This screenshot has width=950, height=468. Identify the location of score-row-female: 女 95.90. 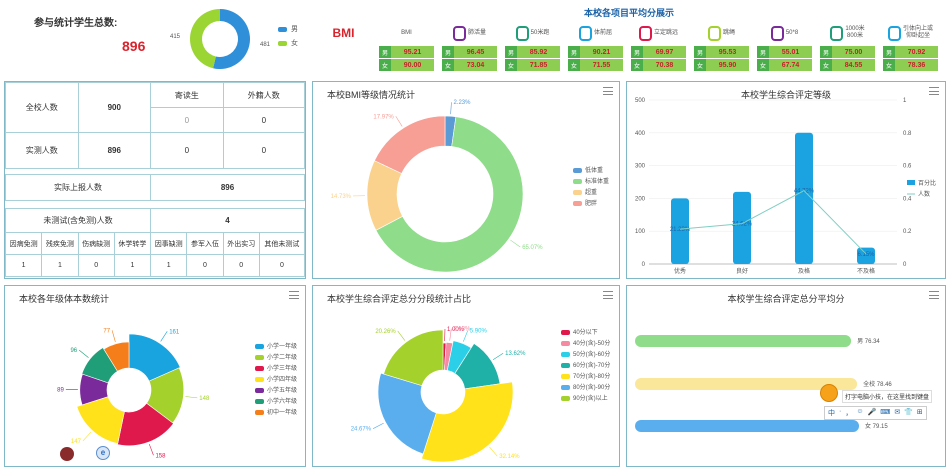
(721, 65).